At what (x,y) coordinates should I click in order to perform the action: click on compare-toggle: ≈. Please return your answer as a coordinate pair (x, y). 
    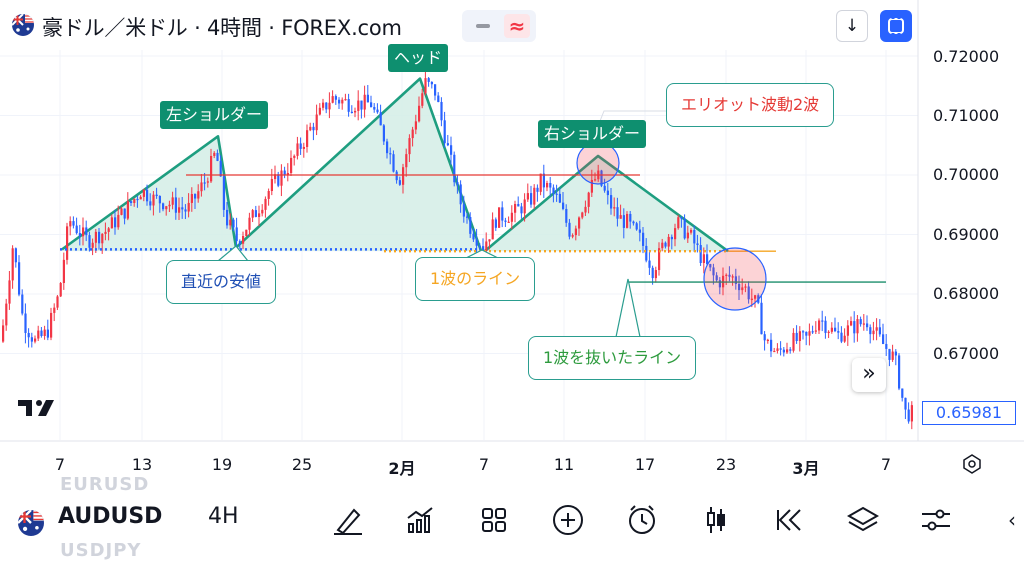
    Looking at the image, I should click on (499, 26).